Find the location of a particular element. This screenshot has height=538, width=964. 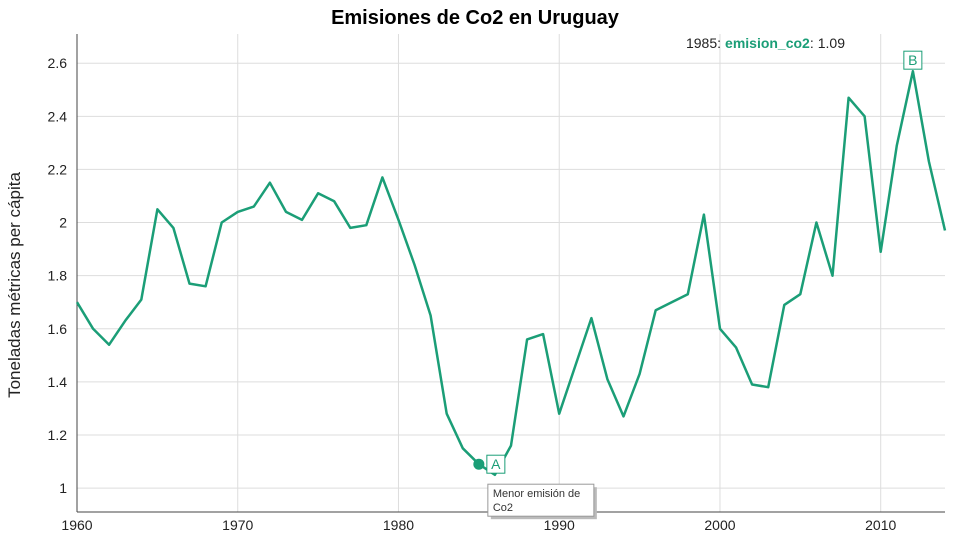

annotation-a-label: A is located at coordinates (496, 464).